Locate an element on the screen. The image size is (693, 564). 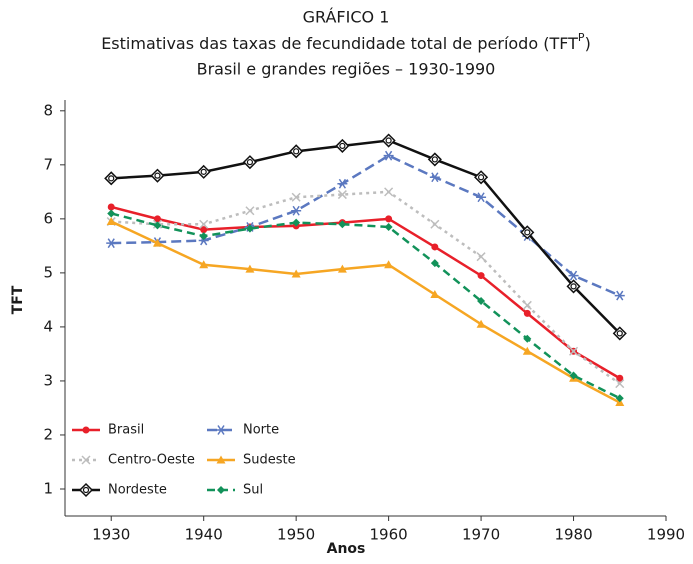
chart-subtitle: Brasil e grandes regiões – 1930-1990 is located at coordinates (346, 69).